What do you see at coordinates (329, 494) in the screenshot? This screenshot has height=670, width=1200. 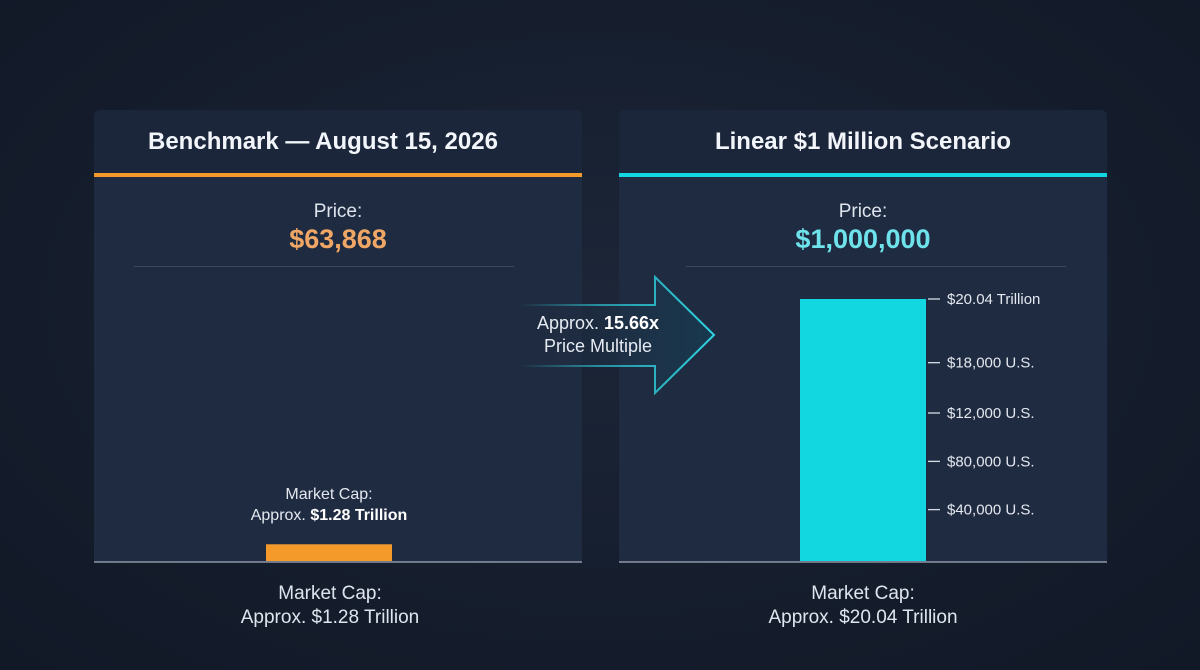 I see `benchmark-bar-annotation-line1: Market Cap:` at bounding box center [329, 494].